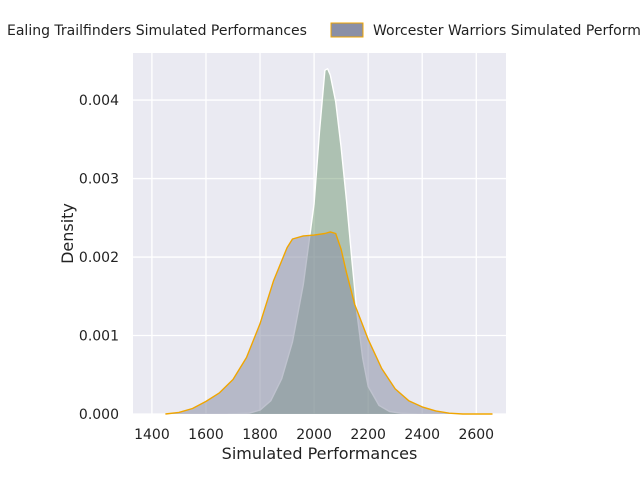 This screenshot has height=480, width=640. What do you see at coordinates (320, 453) in the screenshot?
I see `x-axis-label: Simulated Performances` at bounding box center [320, 453].